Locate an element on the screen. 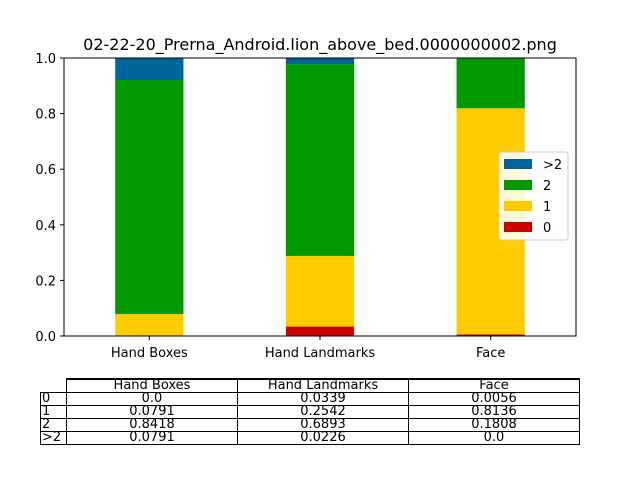  legend-box is located at coordinates (533, 196).